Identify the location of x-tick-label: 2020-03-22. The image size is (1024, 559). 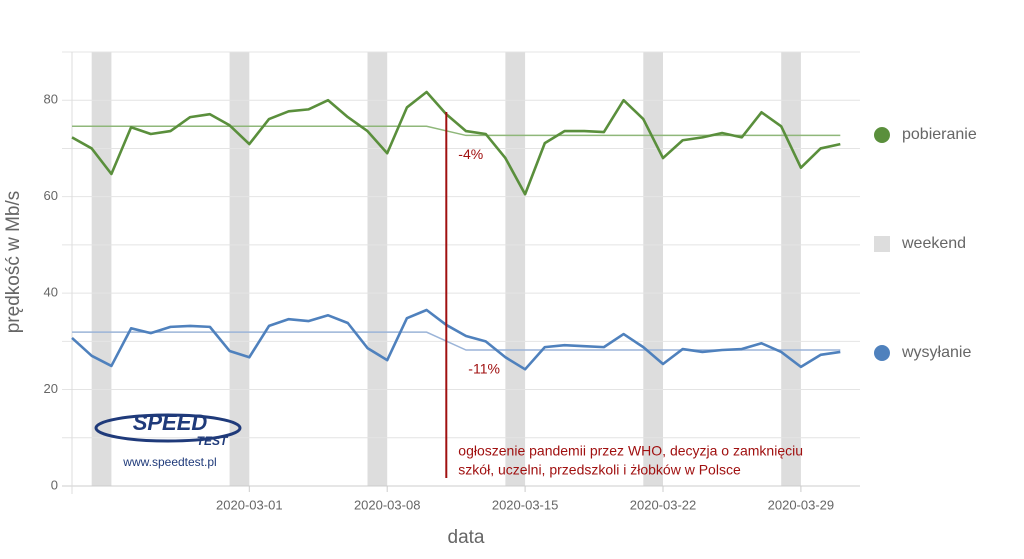
(663, 504).